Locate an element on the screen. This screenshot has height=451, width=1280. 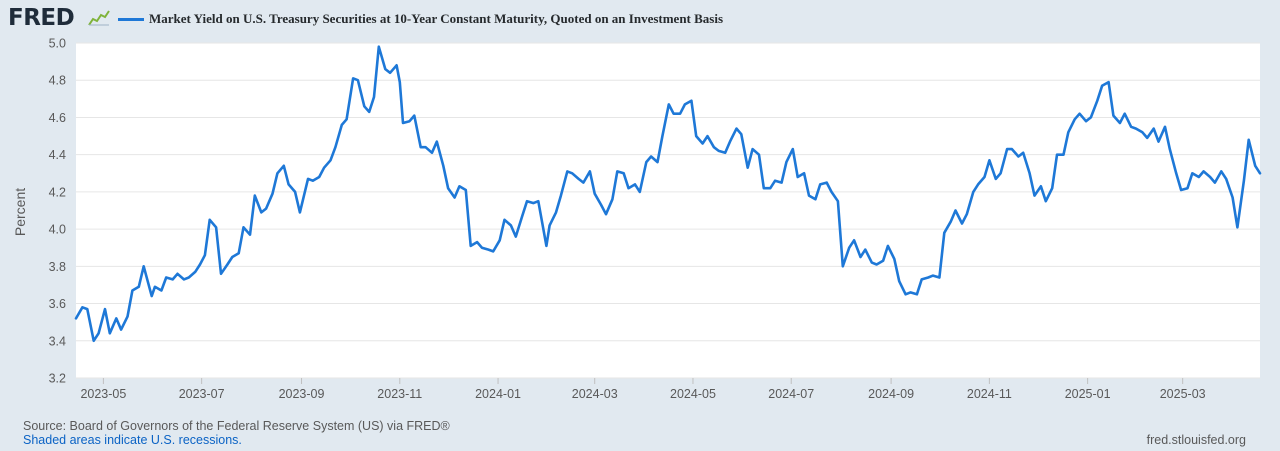
y-tick-label: 3.2 is located at coordinates (57, 379).